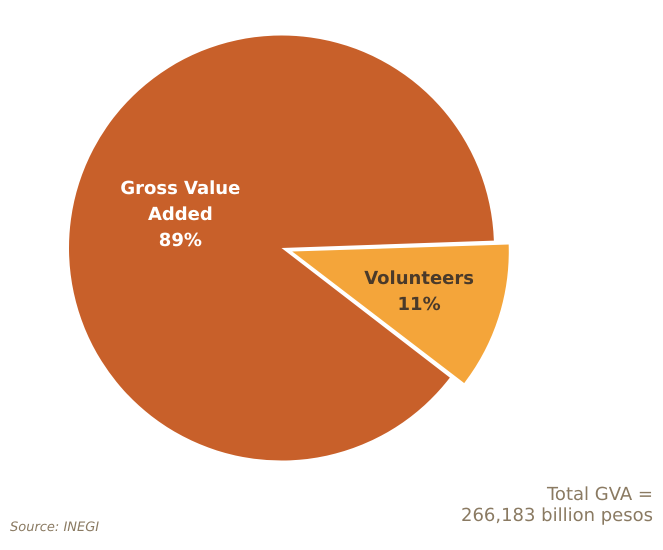 The height and width of the screenshot is (550, 663). Describe the element at coordinates (419, 278) in the screenshot. I see `slice-label: Volunteers` at that location.